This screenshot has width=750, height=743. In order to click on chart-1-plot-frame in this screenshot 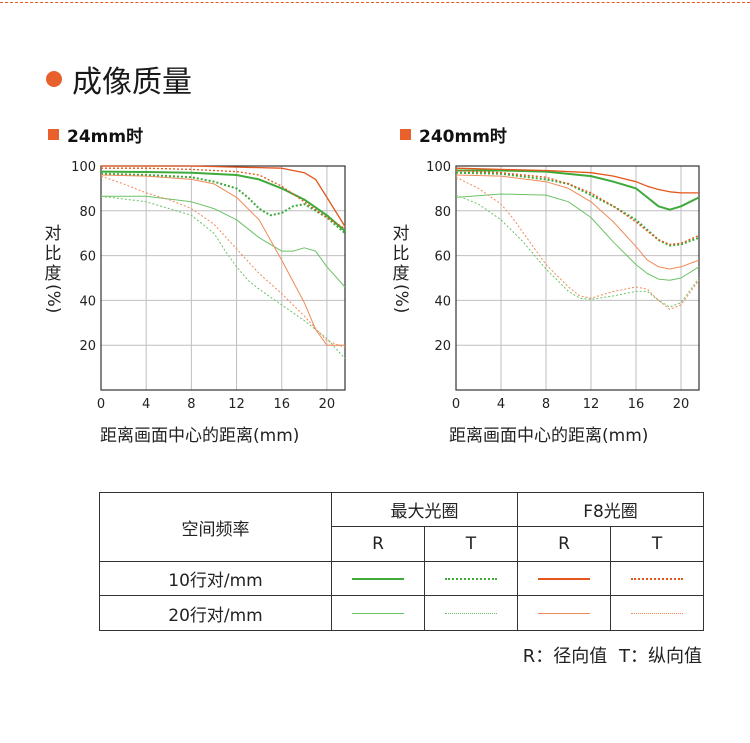, I will do `click(223, 278)`.